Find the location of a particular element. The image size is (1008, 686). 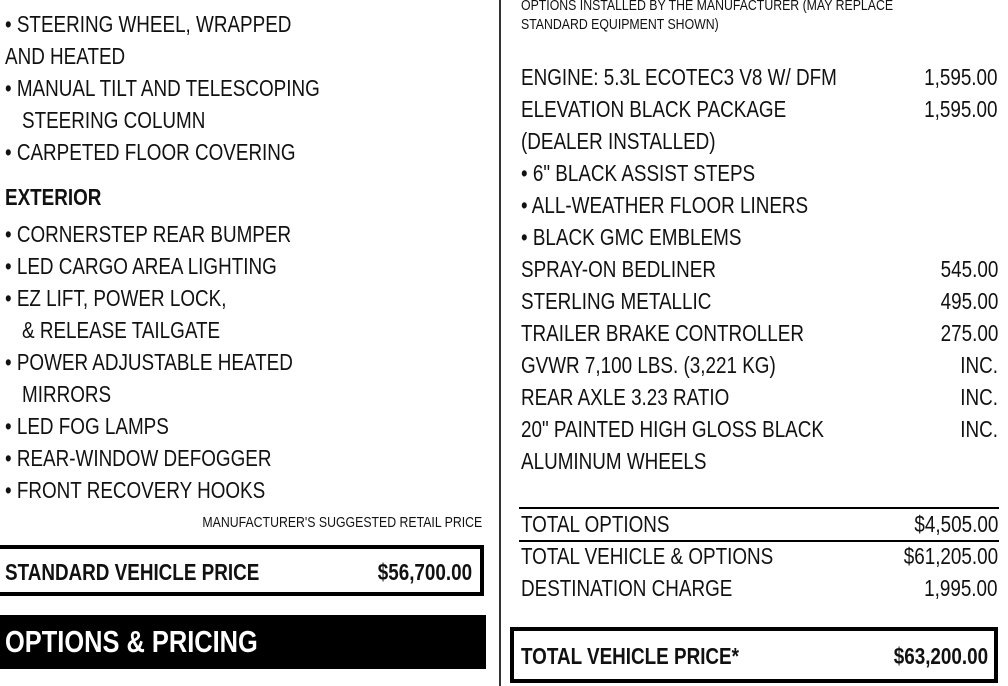

feature-line: • POWER ADJUSTABLE HEATED is located at coordinates (149, 362).